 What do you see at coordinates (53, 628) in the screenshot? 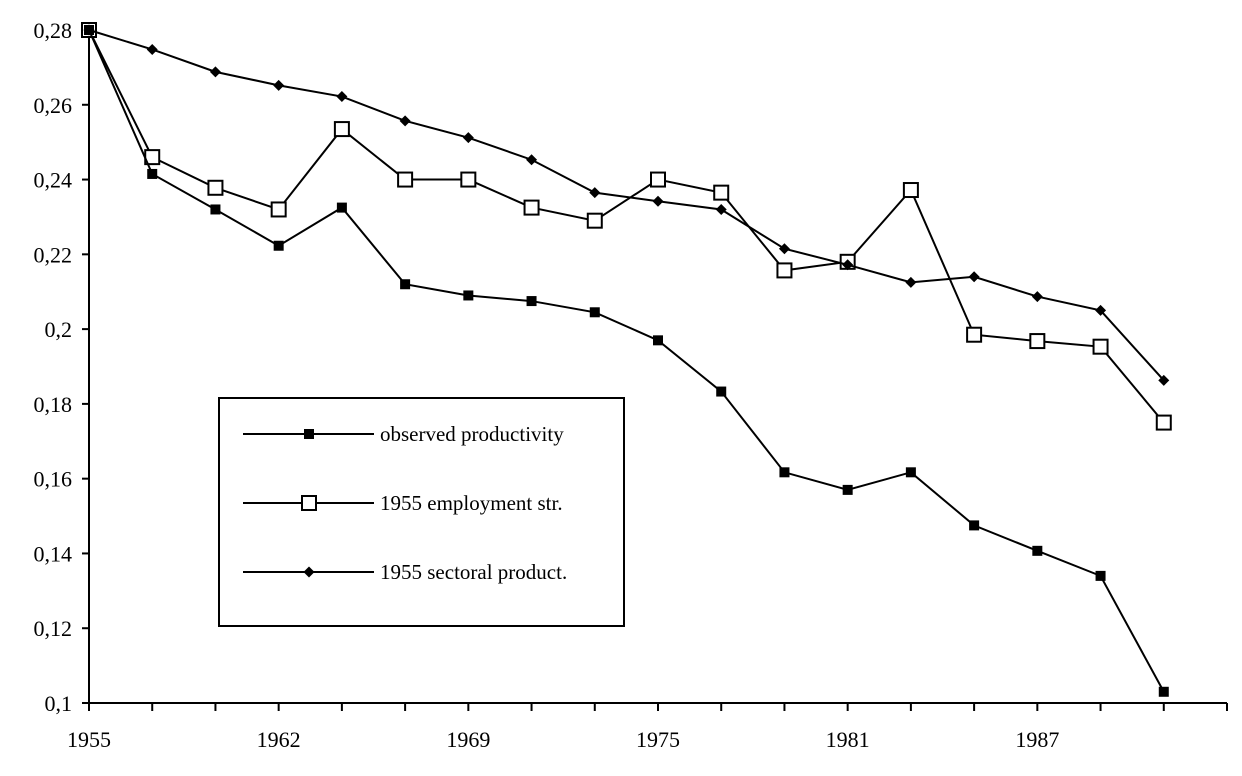
I see `y-tick-label: 0,12` at bounding box center [53, 628].